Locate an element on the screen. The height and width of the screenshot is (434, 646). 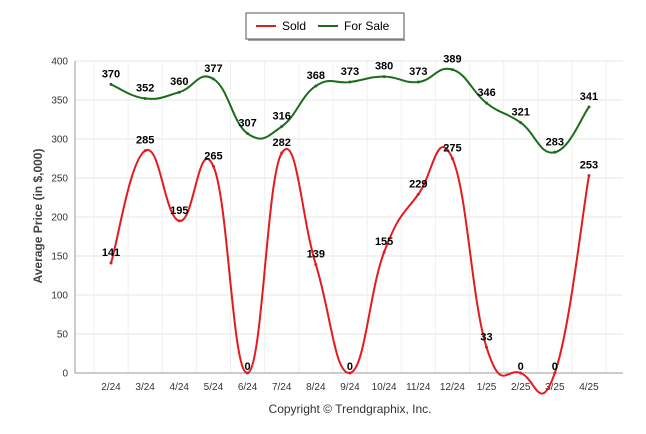
data-label-for-sale: 352 is located at coordinates (145, 88).